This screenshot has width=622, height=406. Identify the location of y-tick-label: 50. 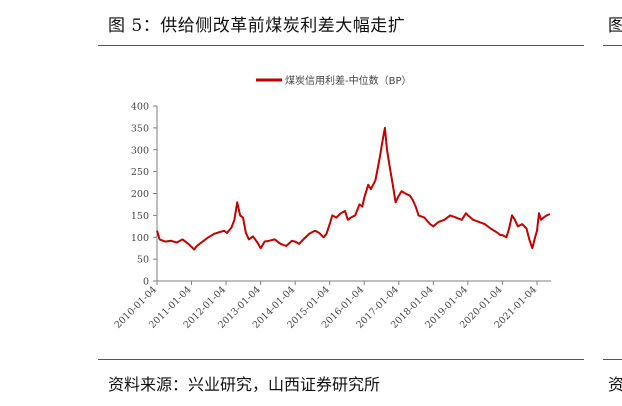
(143, 260).